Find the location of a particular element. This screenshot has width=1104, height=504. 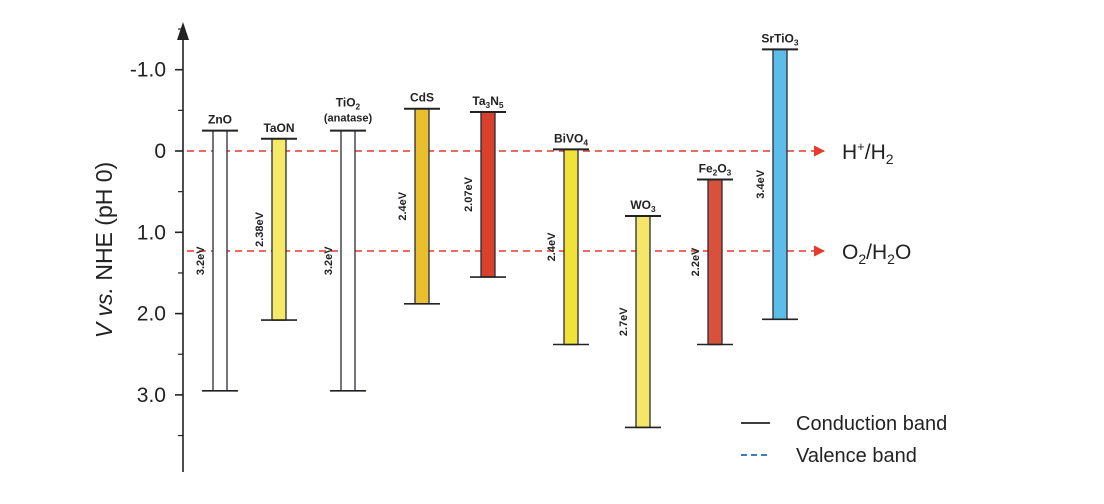

y-axis-title: V vs. NHE (pH 0) is located at coordinates (104, 250).